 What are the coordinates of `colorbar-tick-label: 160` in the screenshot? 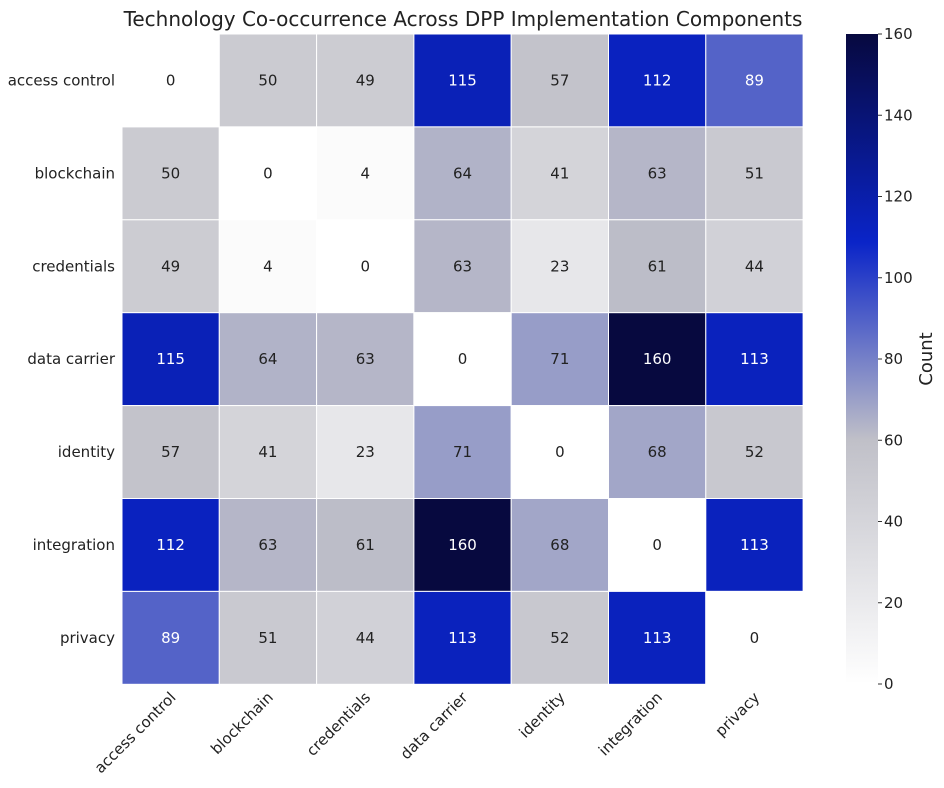 It's located at (898, 34).